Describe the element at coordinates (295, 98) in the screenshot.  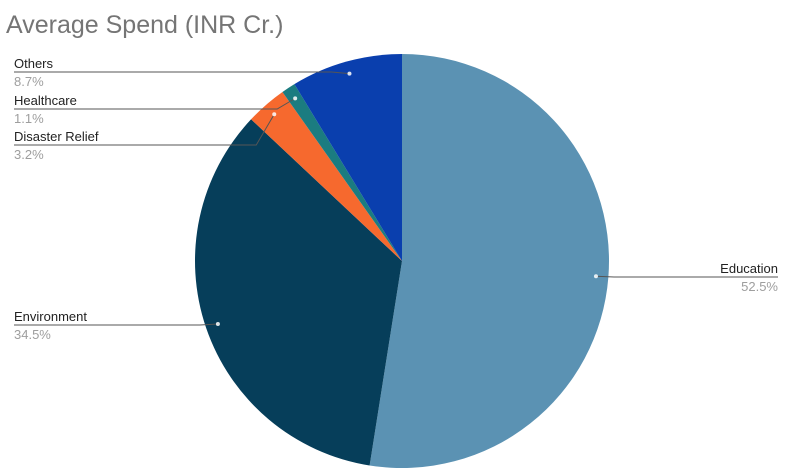
I see `leader-dot-healthcare` at that location.